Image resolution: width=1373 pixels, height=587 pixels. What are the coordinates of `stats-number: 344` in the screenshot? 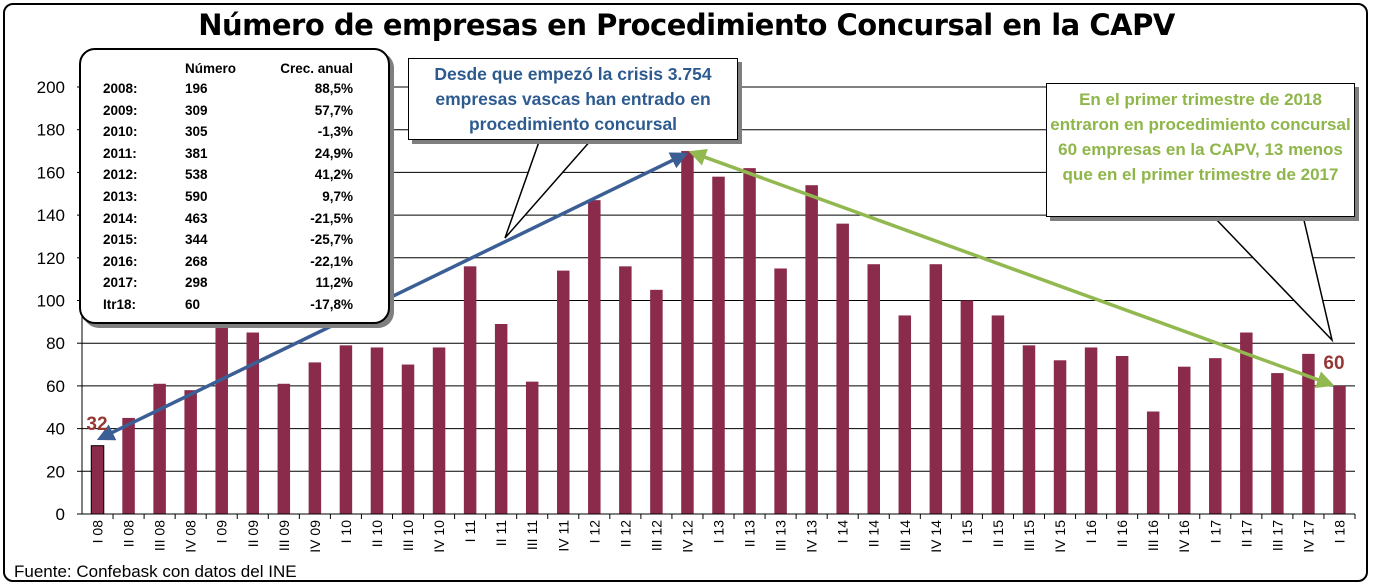 It's located at (196, 240).